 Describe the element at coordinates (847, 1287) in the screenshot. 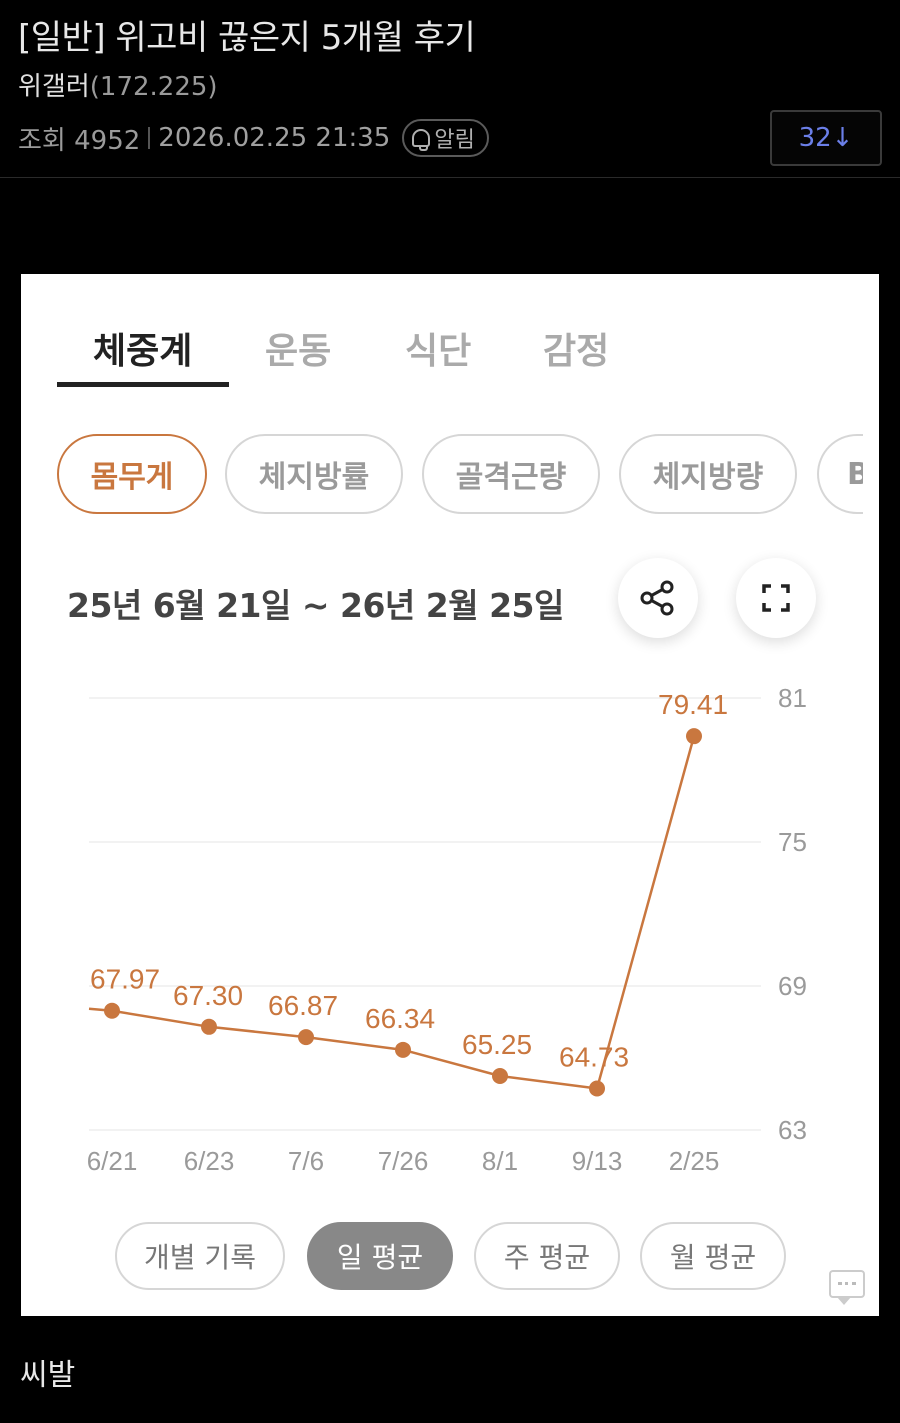

I see `message-icon` at that location.